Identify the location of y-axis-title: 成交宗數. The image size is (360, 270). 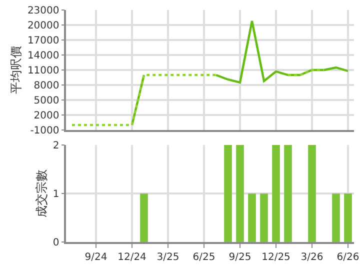
(41, 194).